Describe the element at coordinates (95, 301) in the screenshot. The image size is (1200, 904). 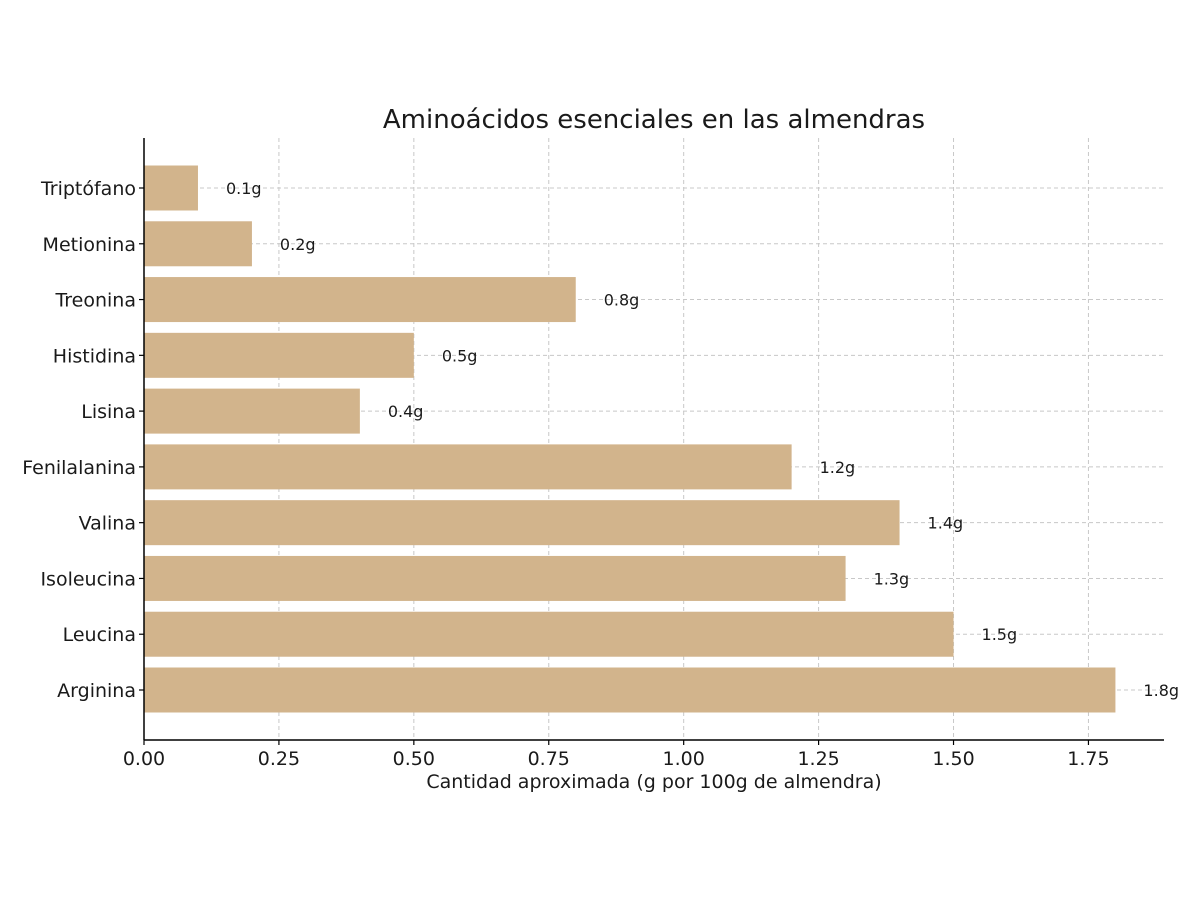
I see `category-label: Treonina` at that location.